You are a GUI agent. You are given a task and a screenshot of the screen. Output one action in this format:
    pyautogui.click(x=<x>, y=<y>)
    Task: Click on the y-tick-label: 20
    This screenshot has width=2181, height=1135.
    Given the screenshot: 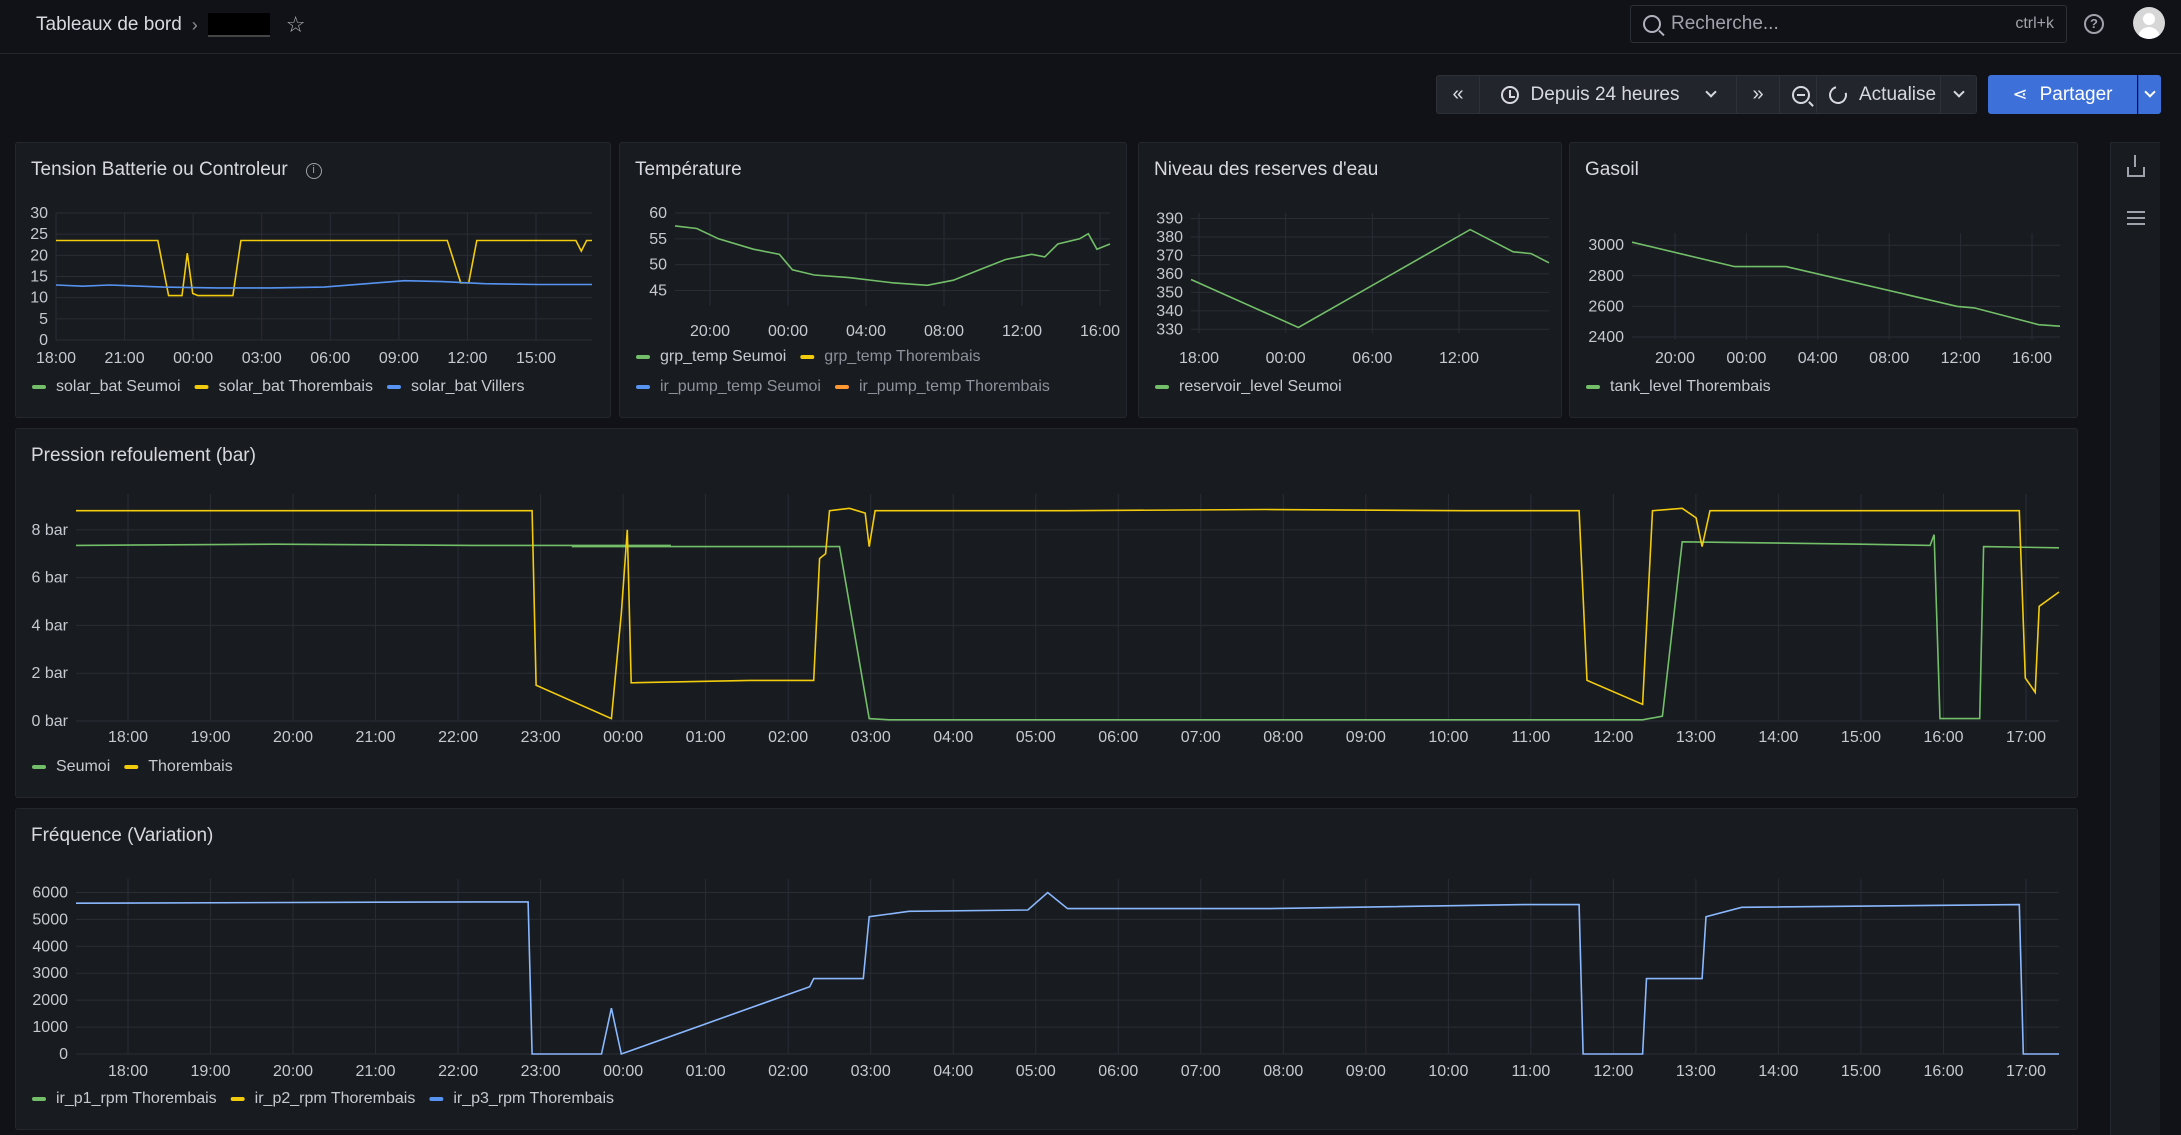 What is the action you would take?
    pyautogui.click(x=39, y=255)
    